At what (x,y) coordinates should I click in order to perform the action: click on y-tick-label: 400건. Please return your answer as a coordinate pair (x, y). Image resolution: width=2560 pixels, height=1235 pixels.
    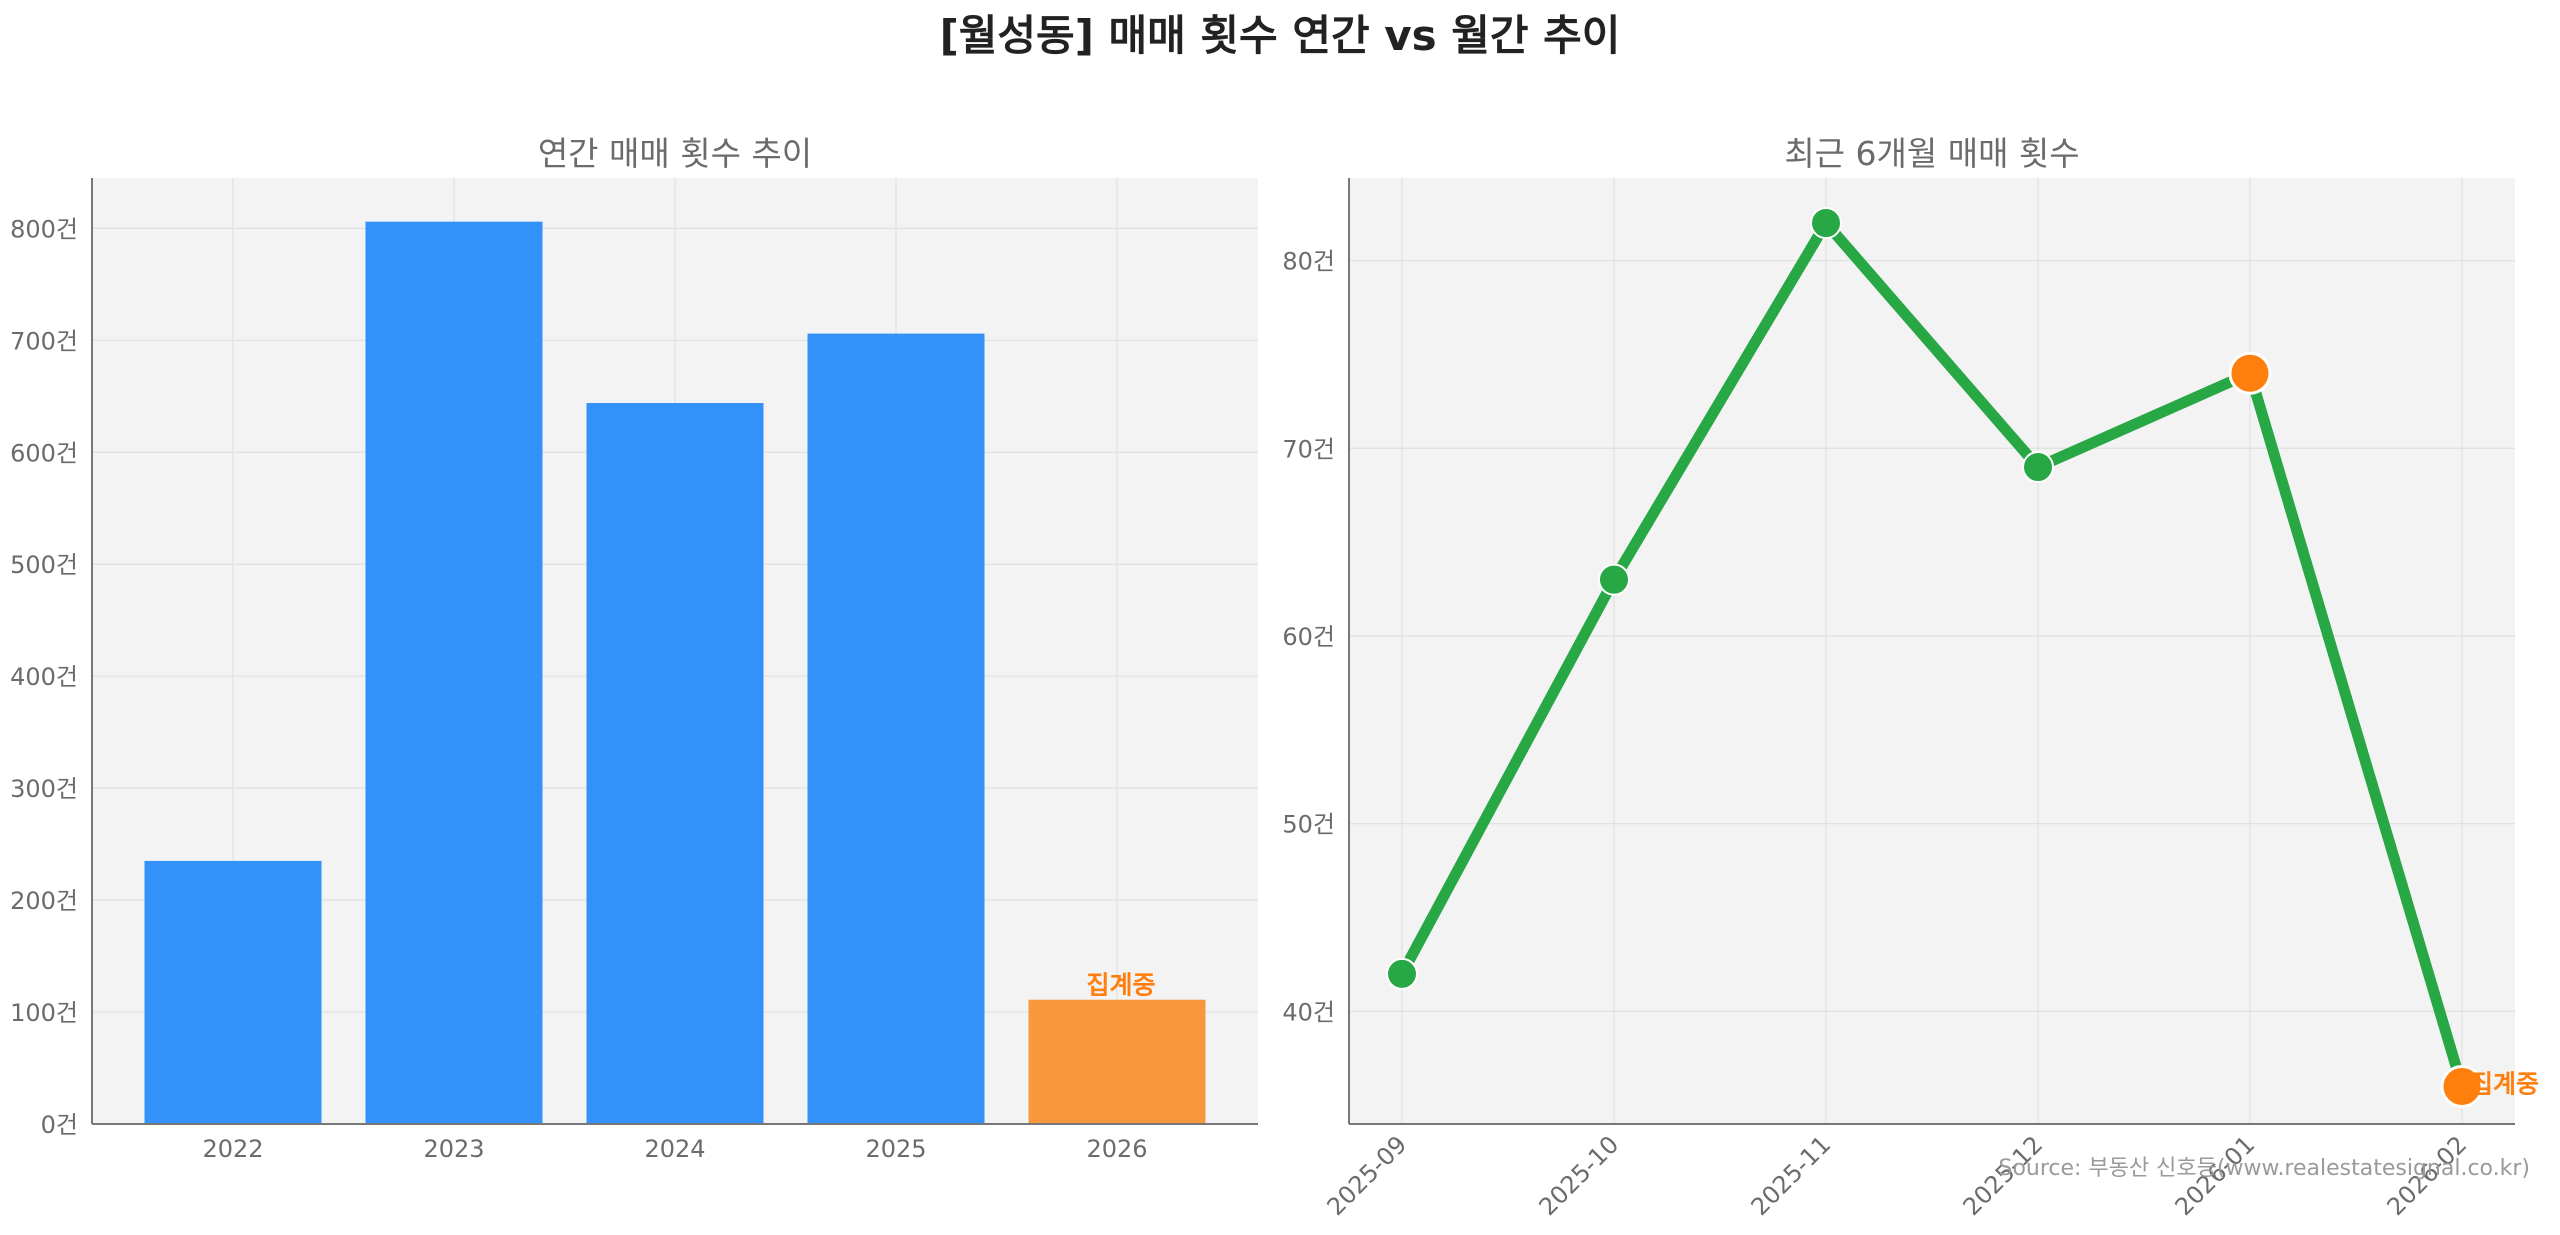
    Looking at the image, I should click on (44, 677).